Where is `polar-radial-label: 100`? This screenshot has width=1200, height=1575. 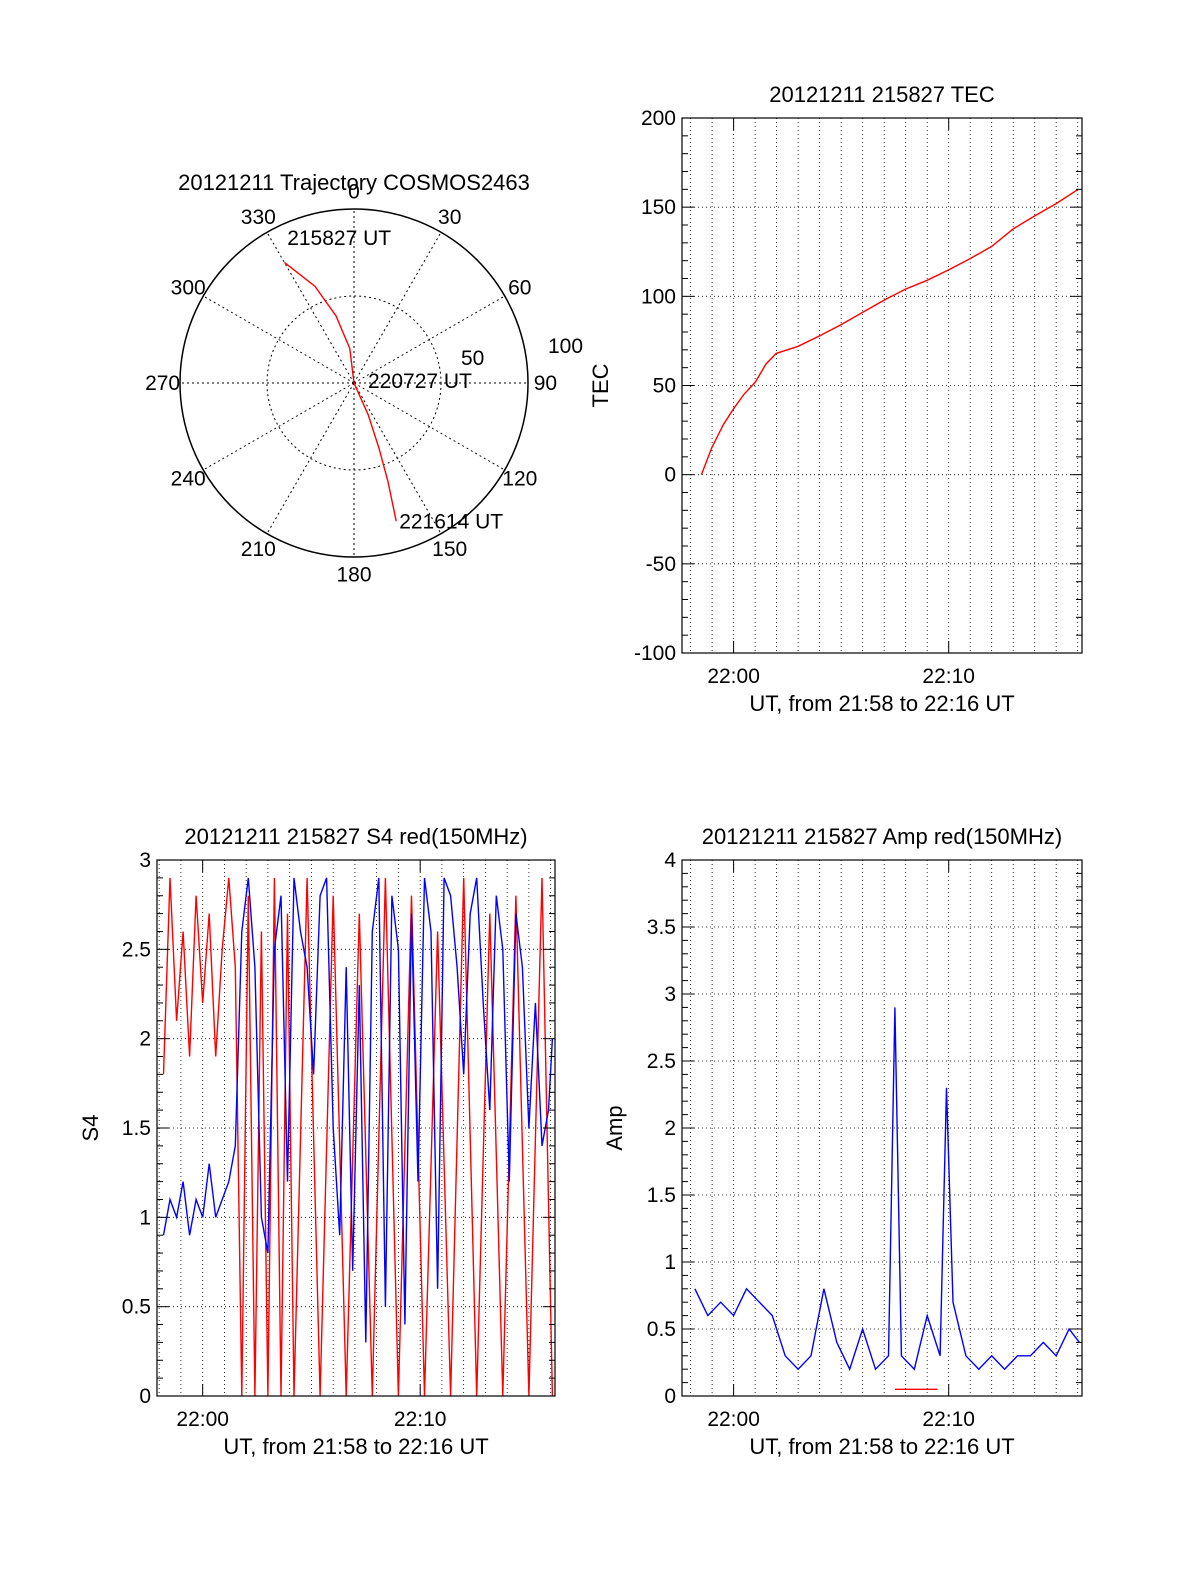 polar-radial-label: 100 is located at coordinates (565, 346).